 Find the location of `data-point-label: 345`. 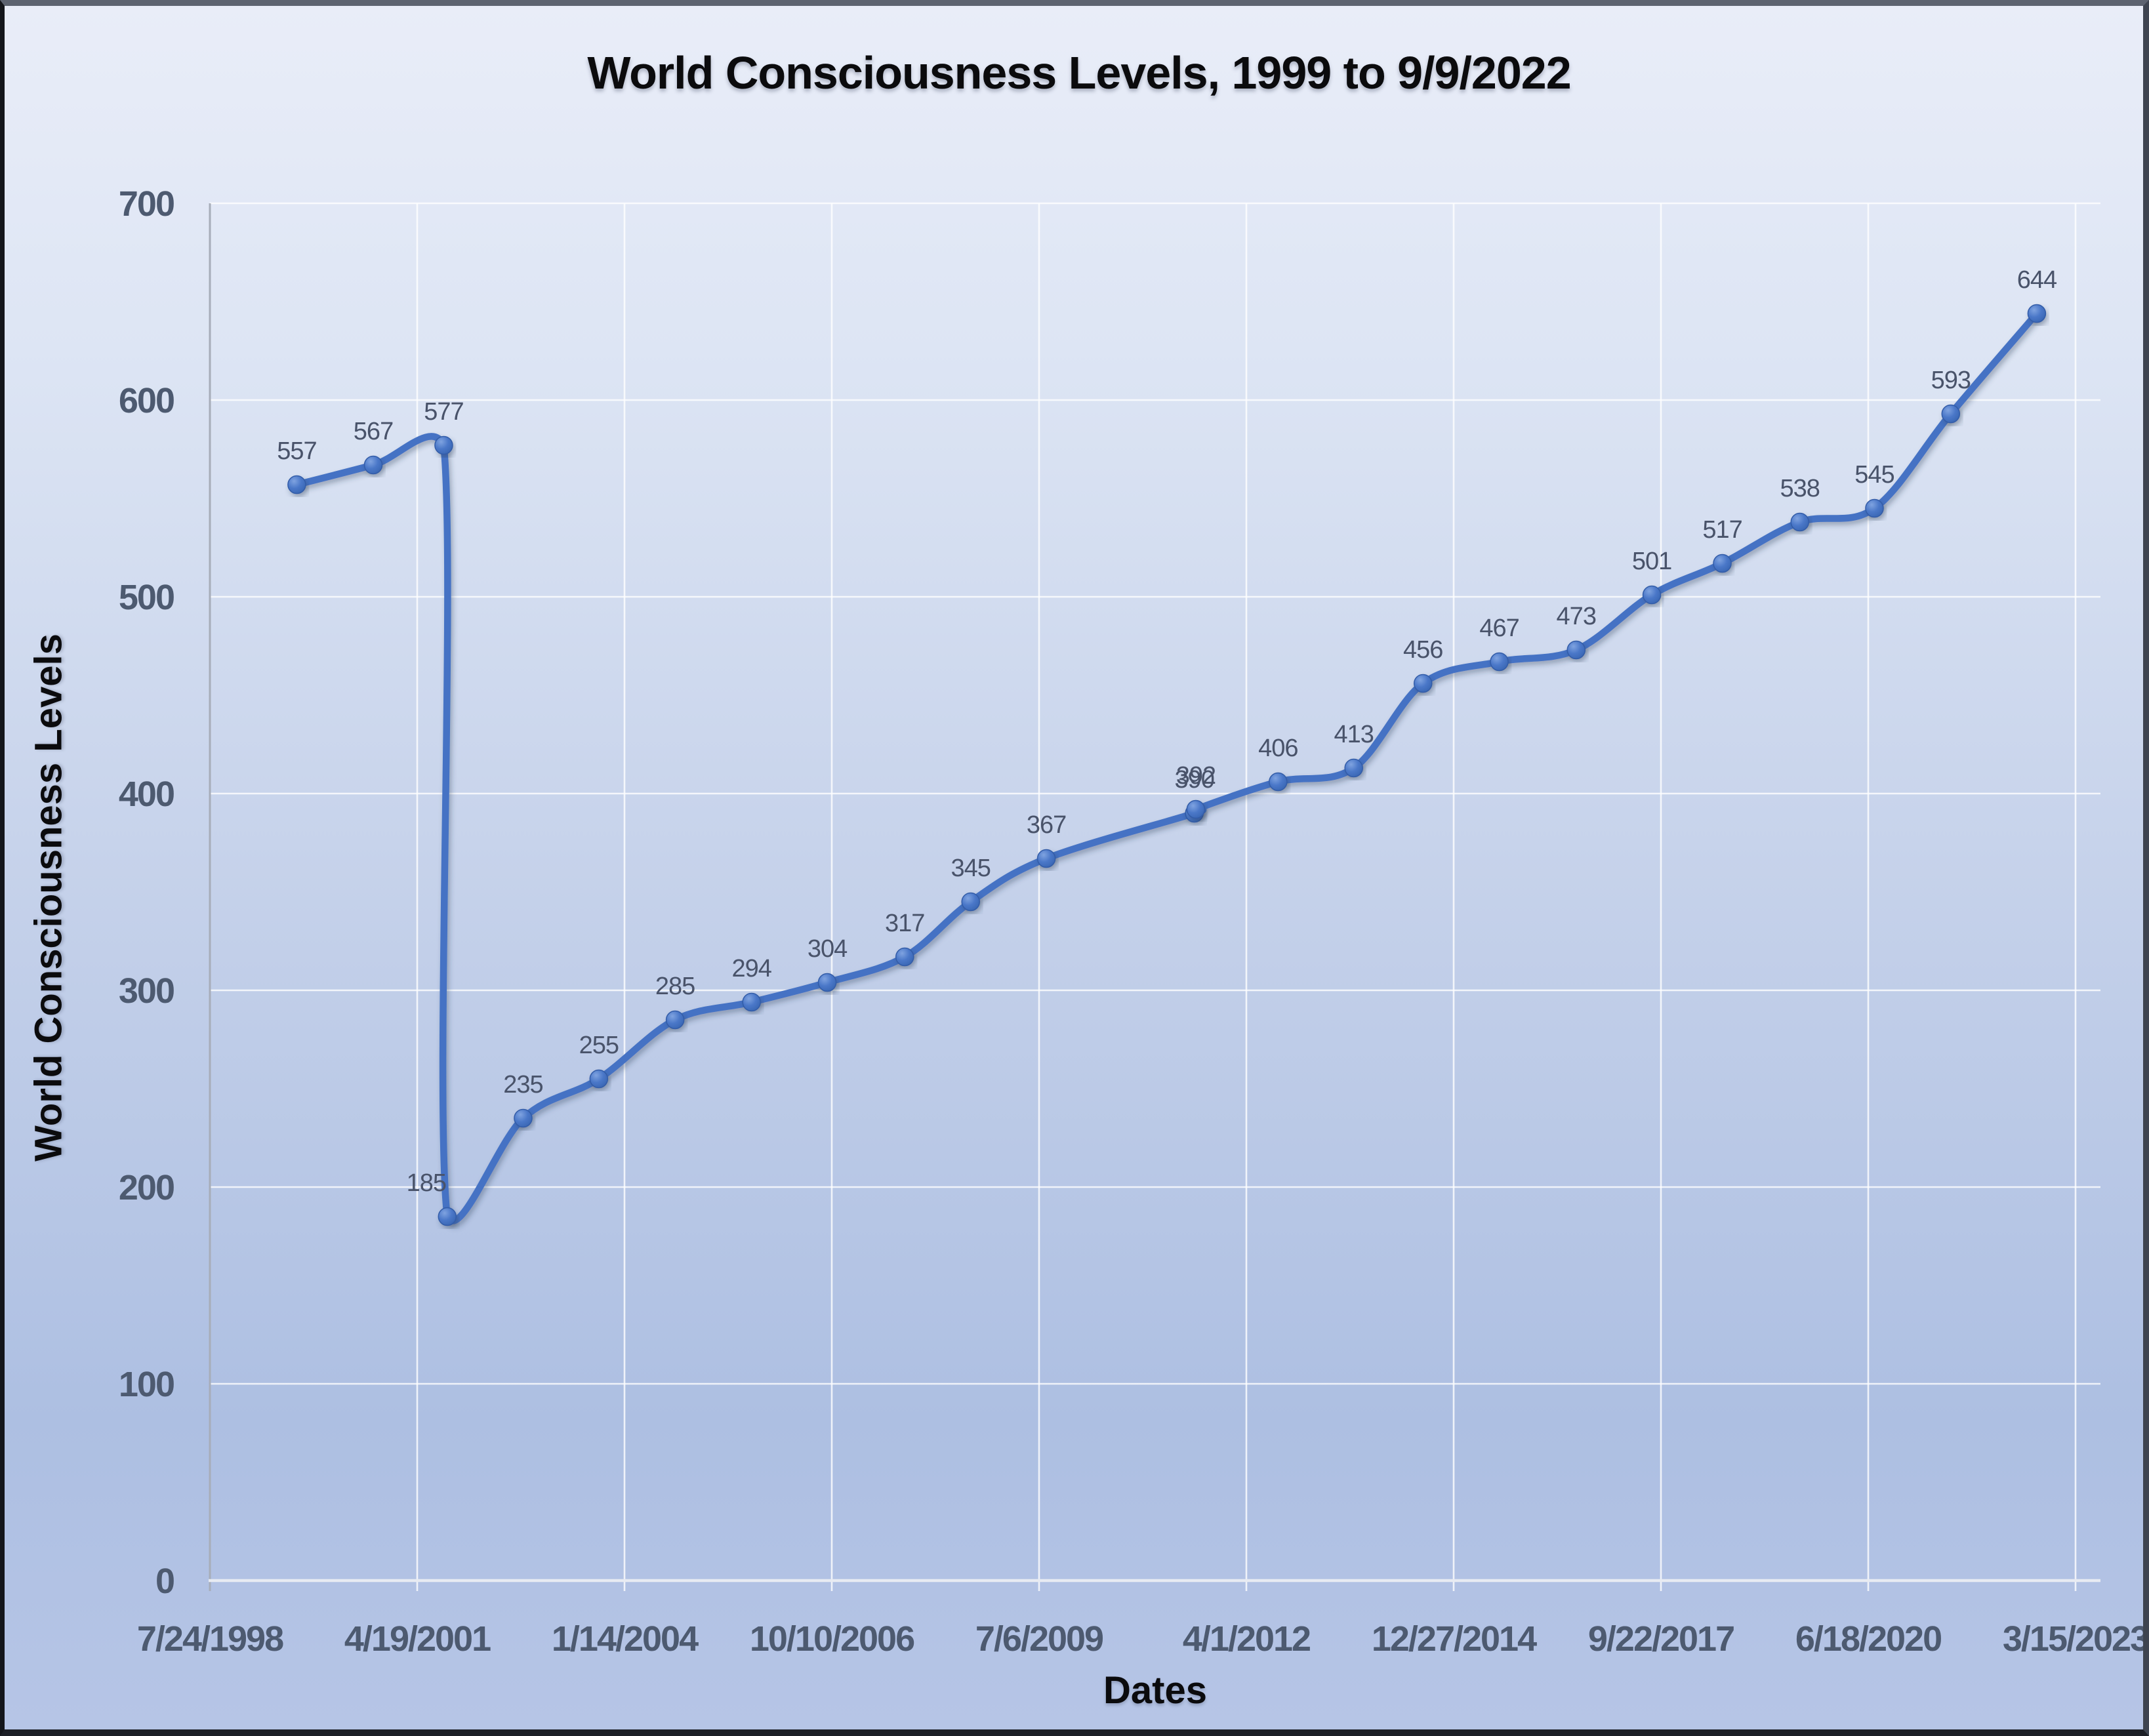

data-point-label: 345 is located at coordinates (971, 869).